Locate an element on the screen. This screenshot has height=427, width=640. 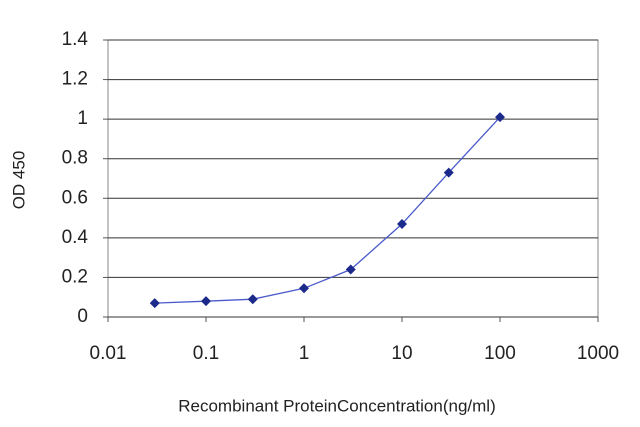
y-tick-label: 1.4 is located at coordinates (75, 39).